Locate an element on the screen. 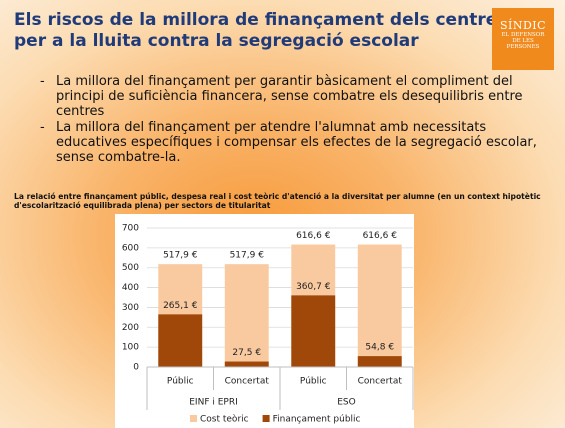 This screenshot has height=428, width=565. logo-text: EL DEFENSOR is located at coordinates (523, 35).